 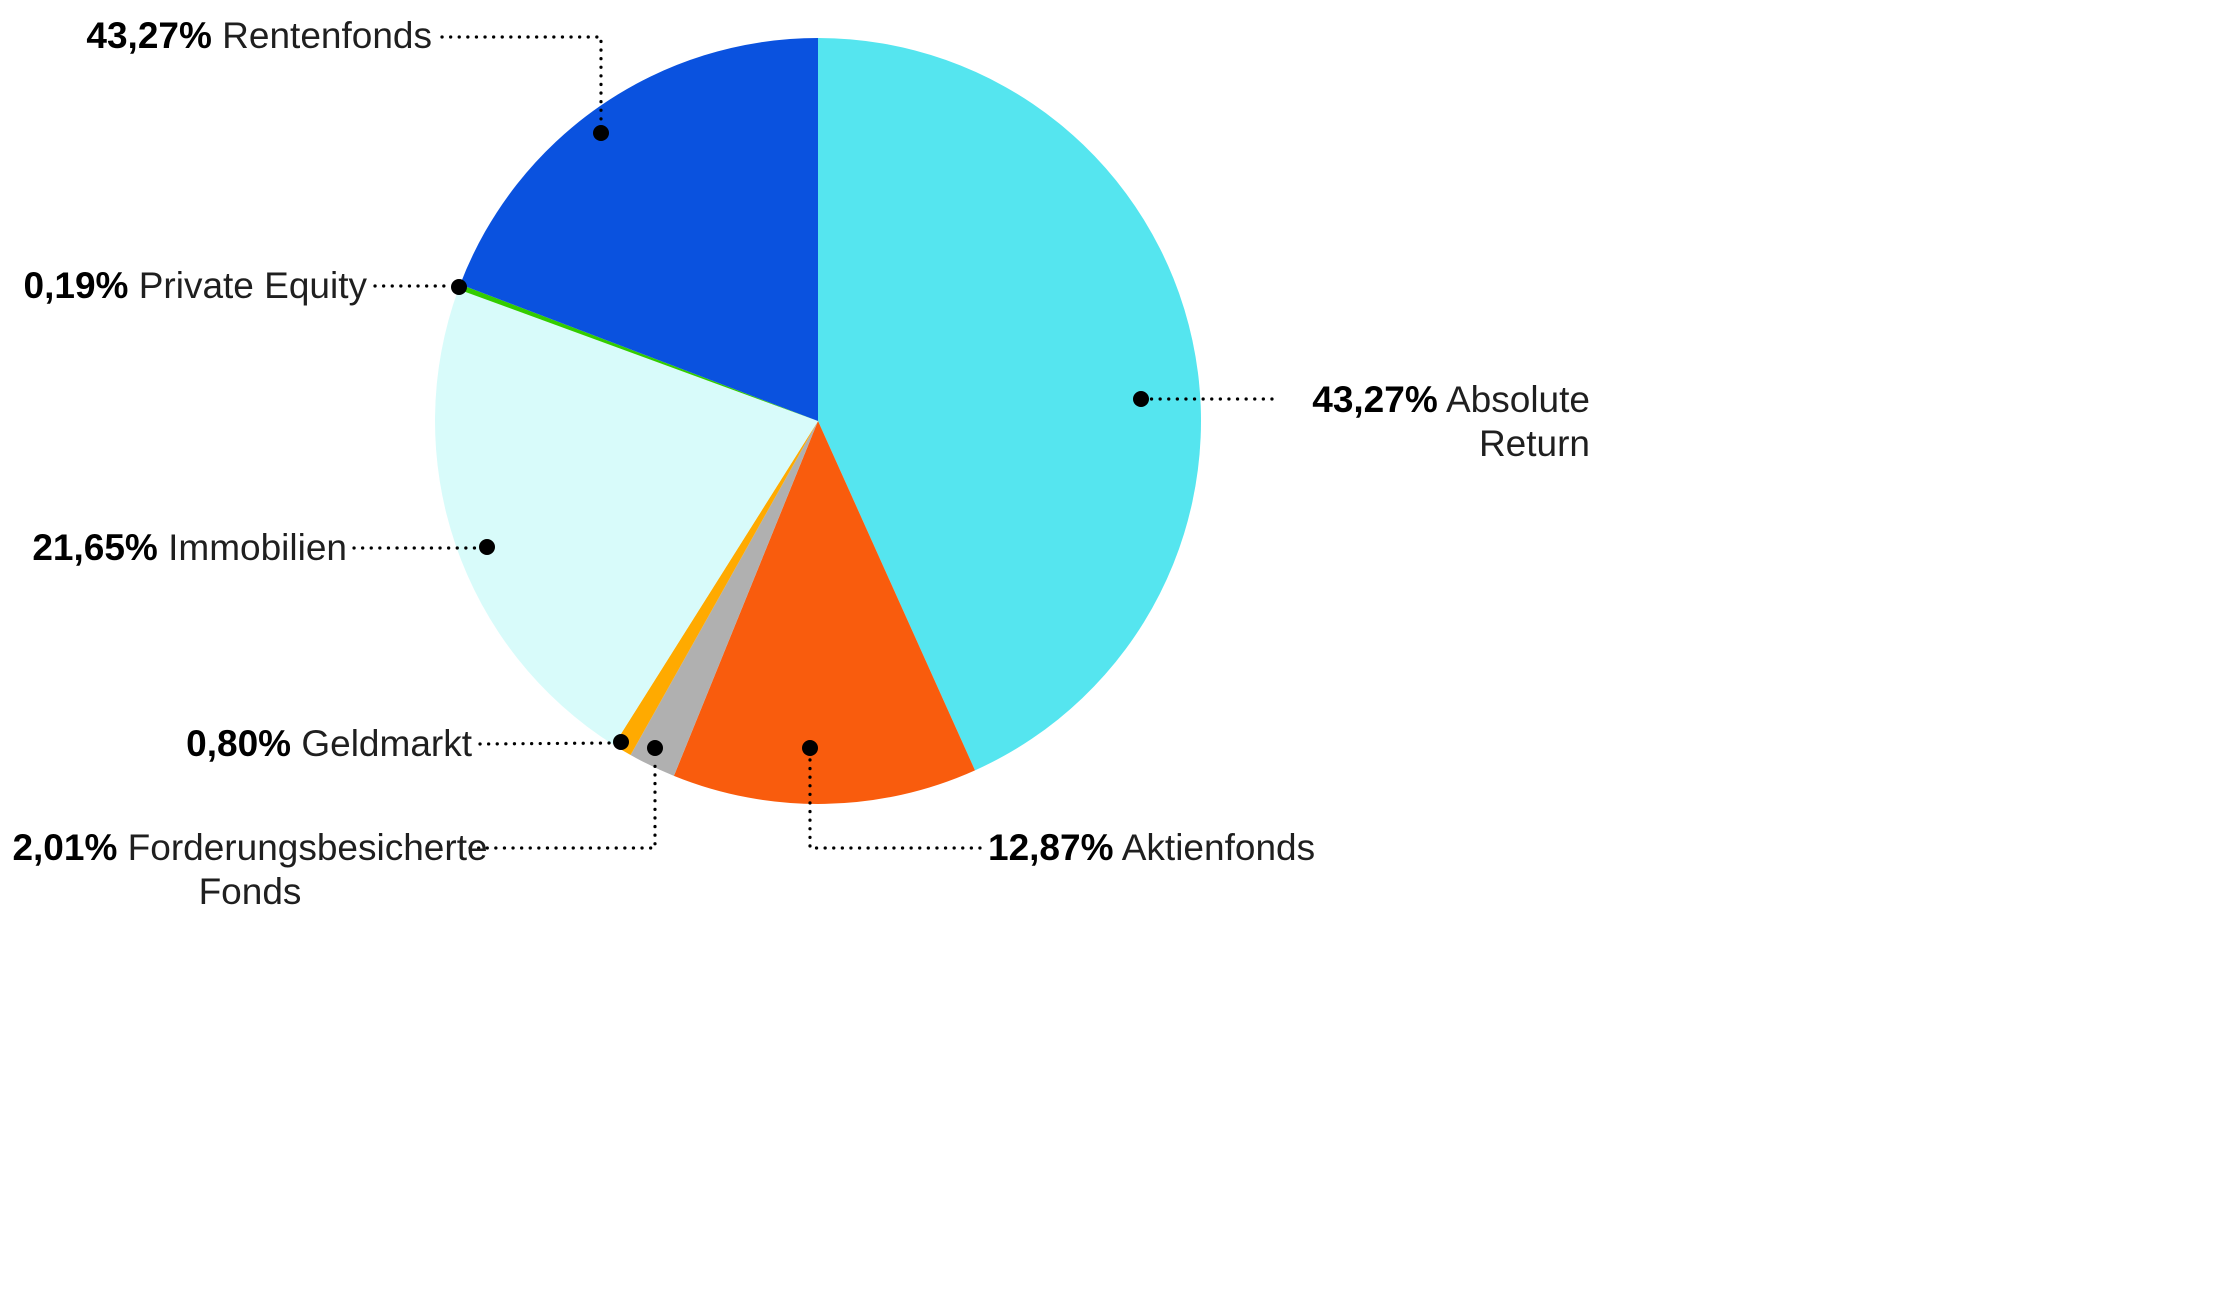 I want to click on category-name: Aktienfonds, so click(x=1218, y=847).